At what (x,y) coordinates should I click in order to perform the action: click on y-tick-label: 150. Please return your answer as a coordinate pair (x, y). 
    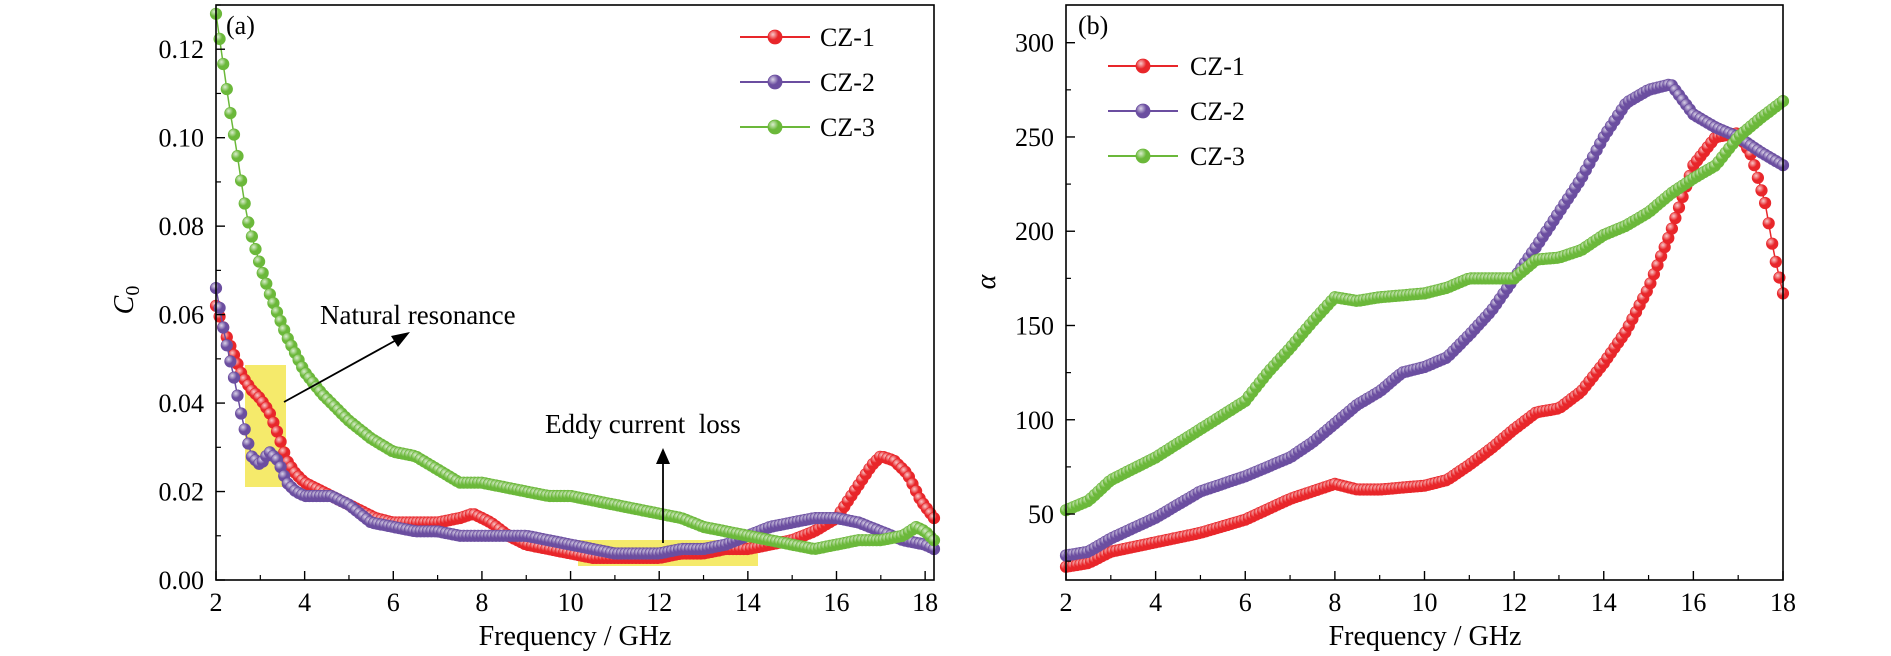
    Looking at the image, I should click on (1034, 325).